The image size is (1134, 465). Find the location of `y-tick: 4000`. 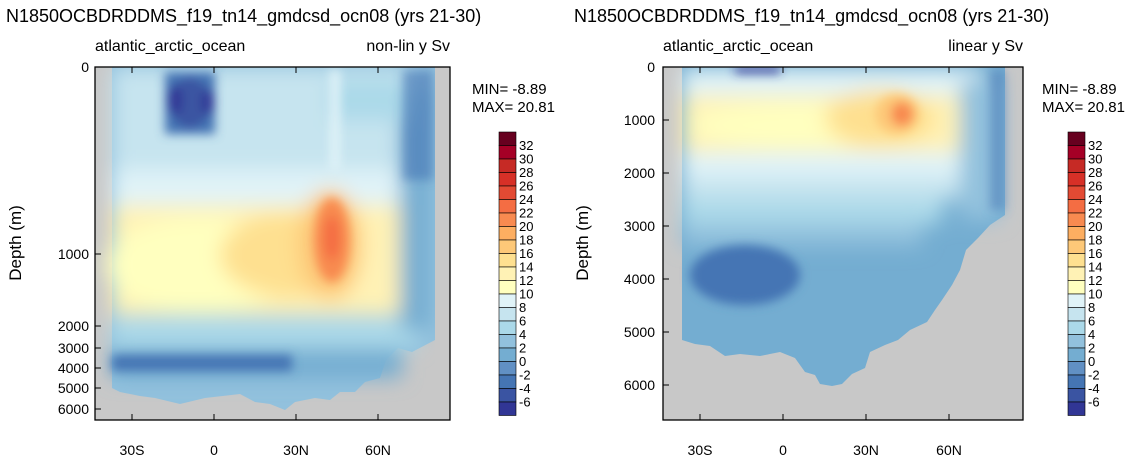

y-tick: 4000 is located at coordinates (646, 279).